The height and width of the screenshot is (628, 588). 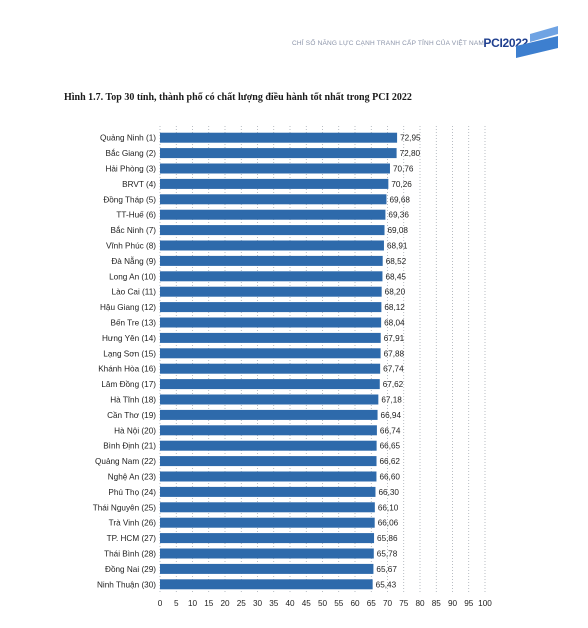 What do you see at coordinates (410, 138) in the screenshot?
I see `data-label: 72,95` at bounding box center [410, 138].